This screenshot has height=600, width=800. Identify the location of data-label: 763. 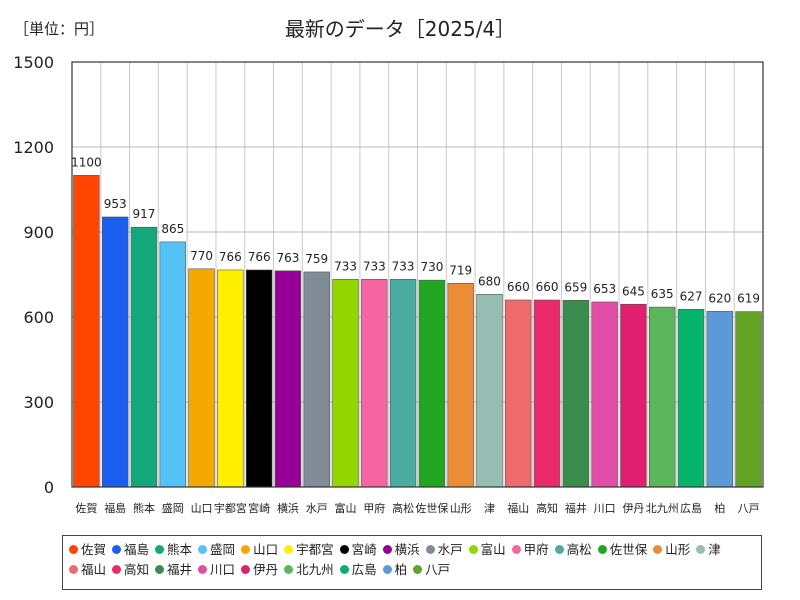
(287, 258).